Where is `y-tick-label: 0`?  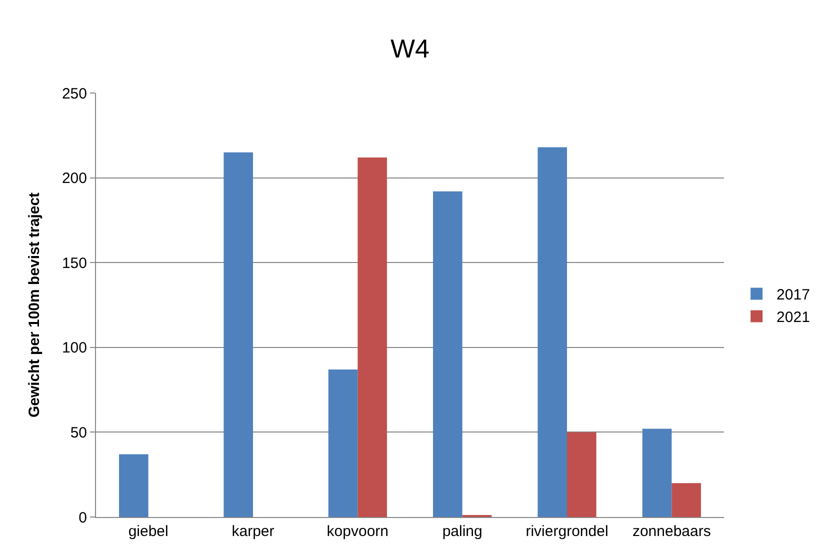
y-tick-label: 0 is located at coordinates (82, 517).